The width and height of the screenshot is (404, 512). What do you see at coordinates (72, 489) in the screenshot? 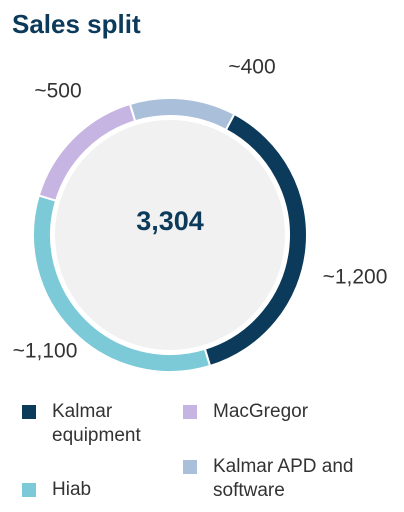
I see `legend-label: Hiab` at bounding box center [72, 489].